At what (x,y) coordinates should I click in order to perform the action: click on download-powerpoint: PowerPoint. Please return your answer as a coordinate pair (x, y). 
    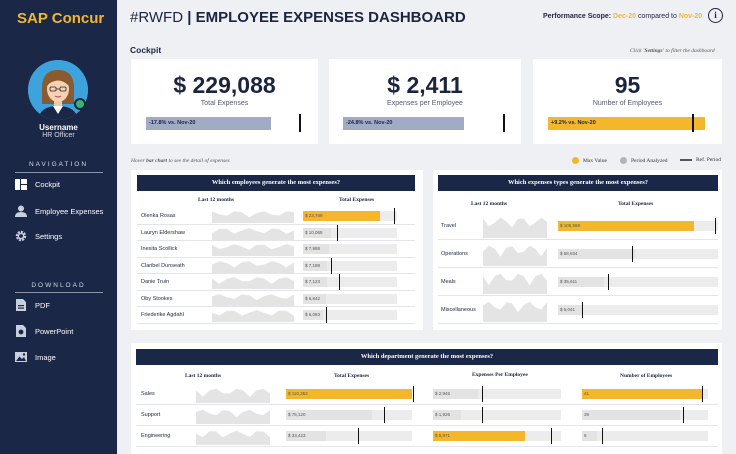
    Looking at the image, I should click on (64, 331).